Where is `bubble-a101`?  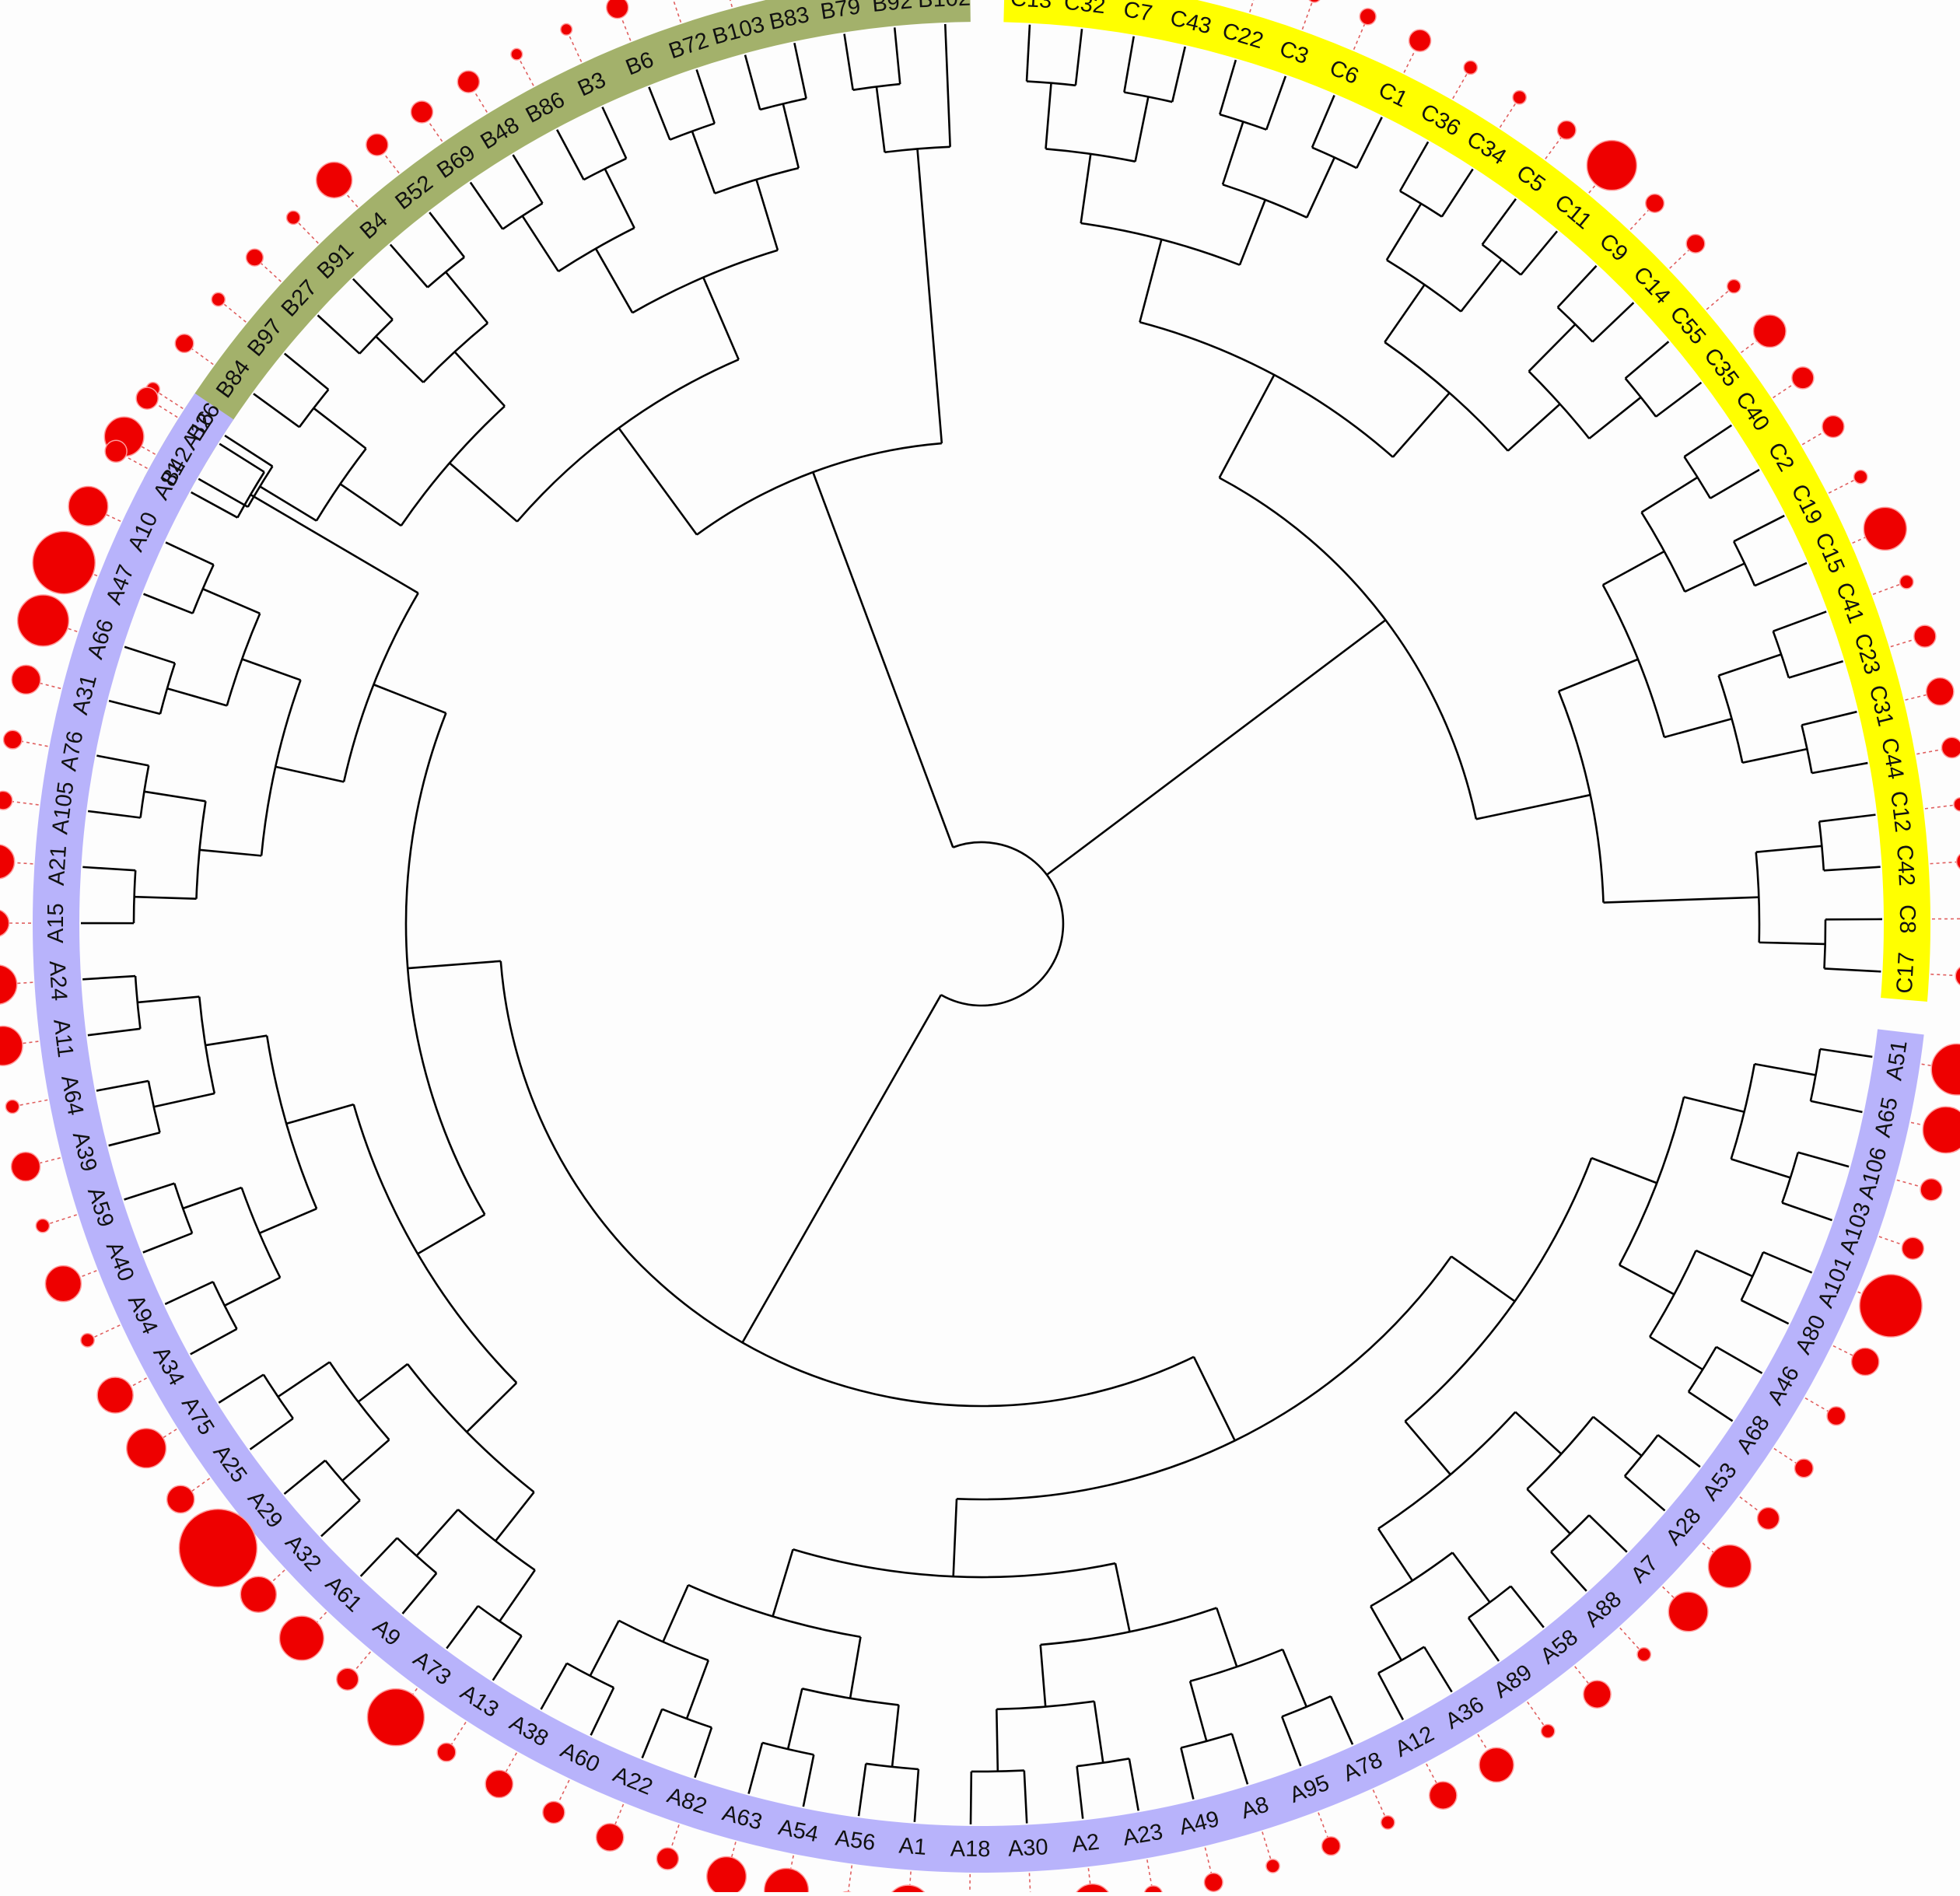 bubble-a101 is located at coordinates (1891, 1306).